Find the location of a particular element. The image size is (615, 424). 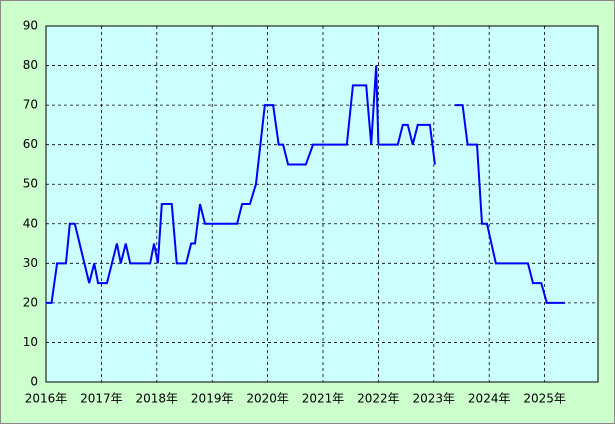

y-tick-label: 90 is located at coordinates (30, 26).